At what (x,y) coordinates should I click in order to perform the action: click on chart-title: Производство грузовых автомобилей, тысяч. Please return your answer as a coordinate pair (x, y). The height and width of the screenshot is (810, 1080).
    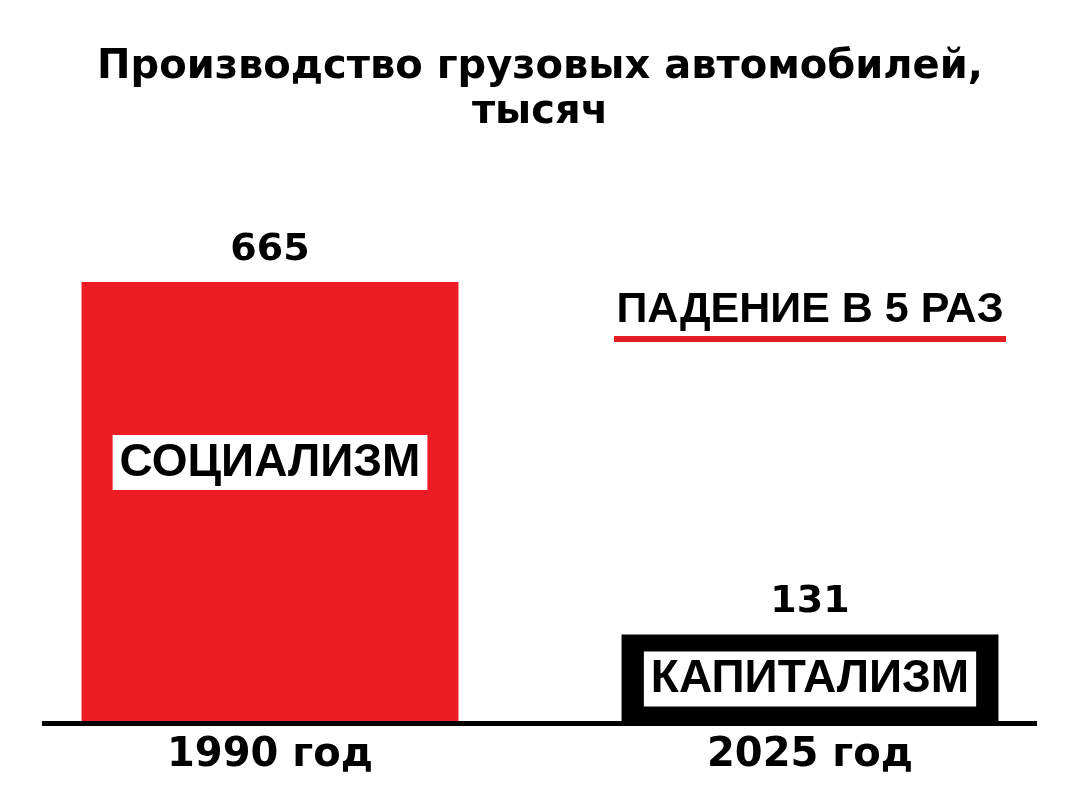
    Looking at the image, I should click on (540, 86).